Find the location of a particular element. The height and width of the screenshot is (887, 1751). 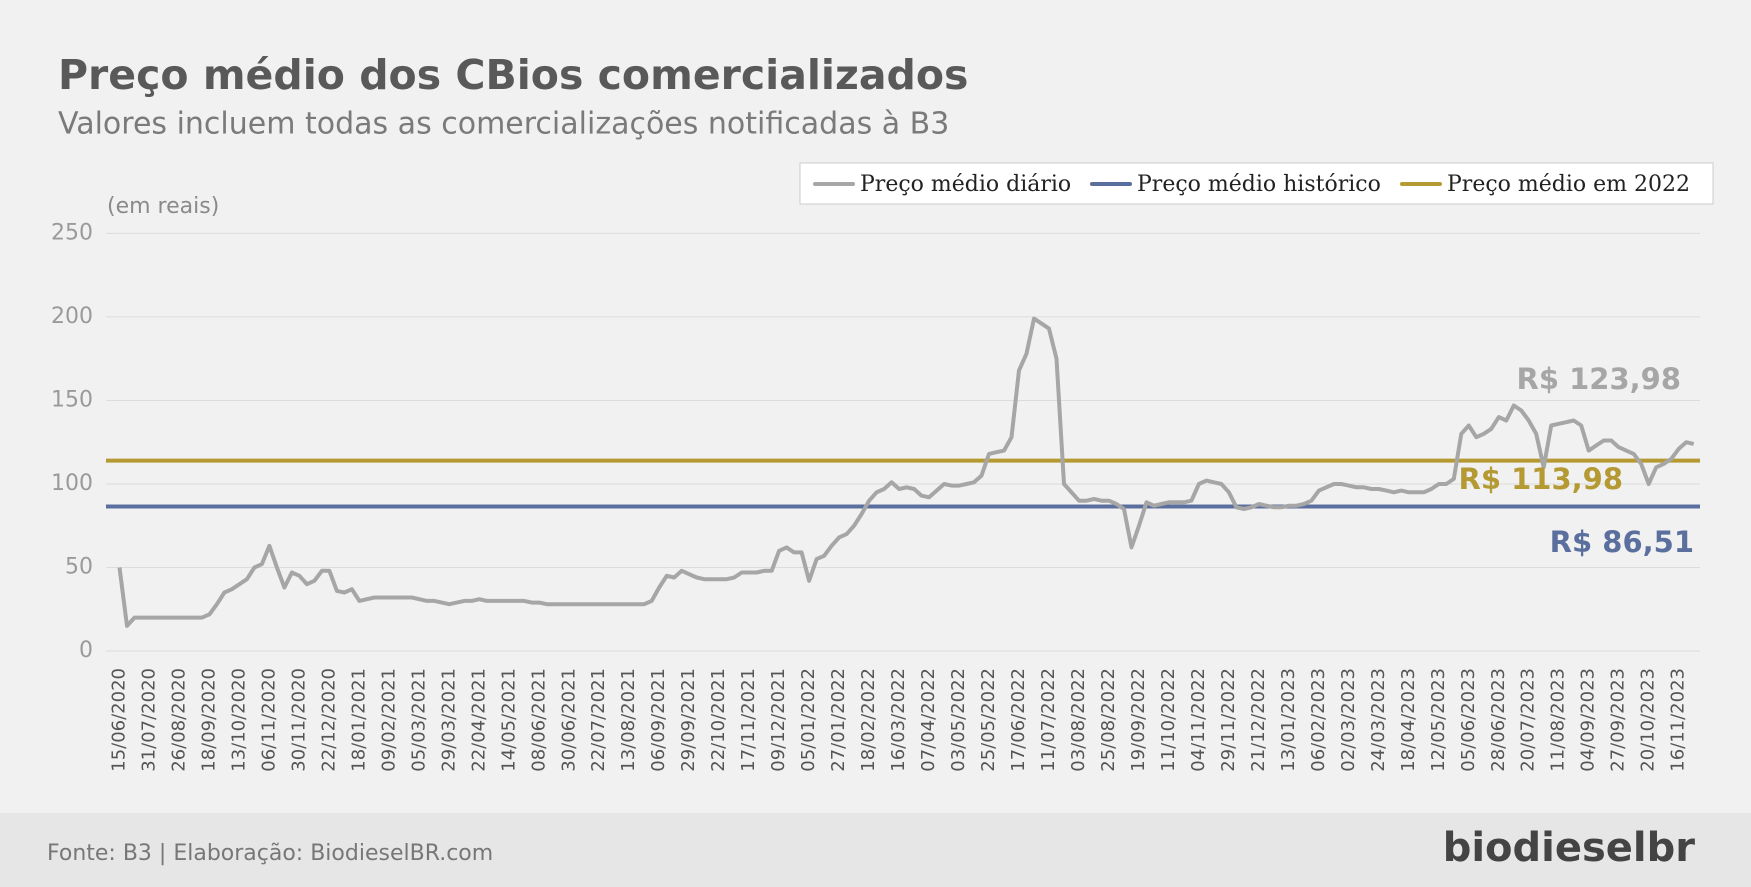

x-tick-label: 15/06/2020 is located at coordinates (119, 720).